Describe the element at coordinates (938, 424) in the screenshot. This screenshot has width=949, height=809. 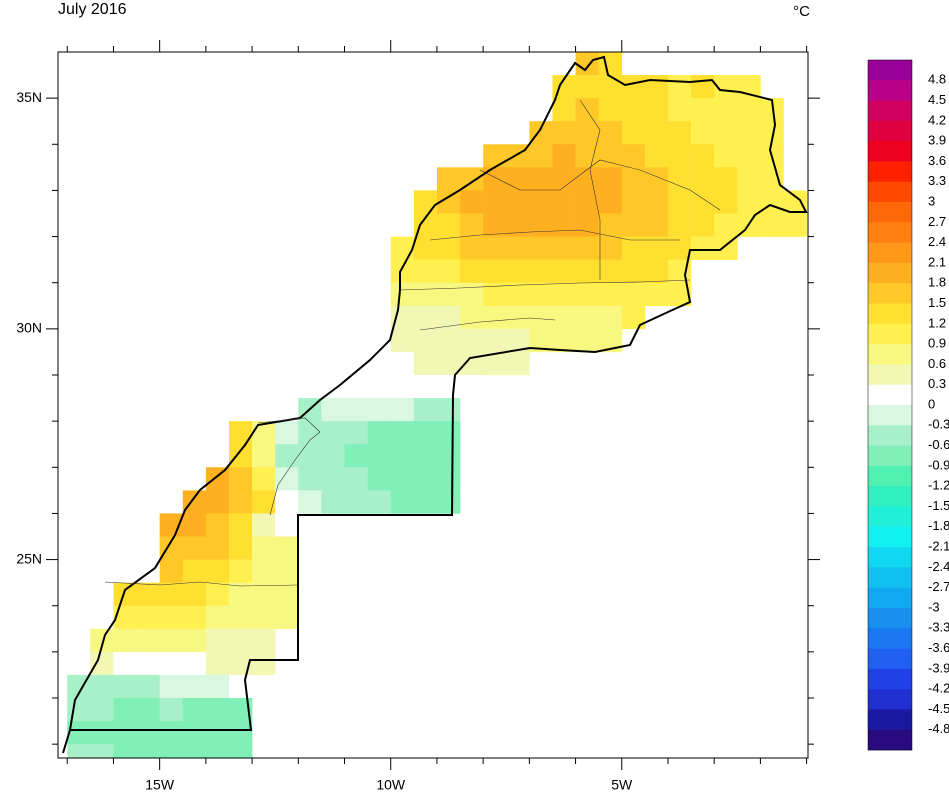
I see `colorbar-label: -0.3` at that location.